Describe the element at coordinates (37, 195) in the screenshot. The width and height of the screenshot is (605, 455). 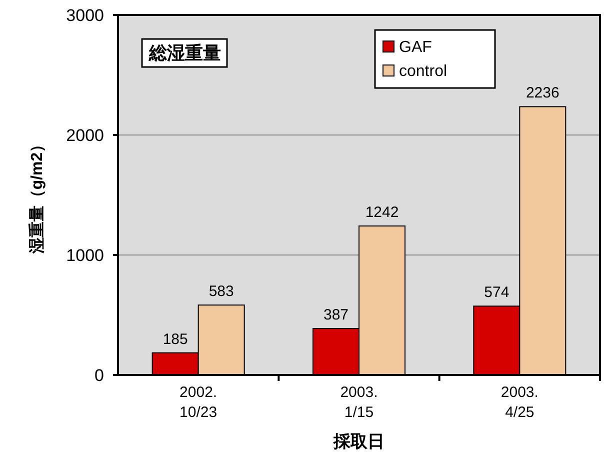
I see `y-axis-title: 湿重量（g/m2）` at that location.